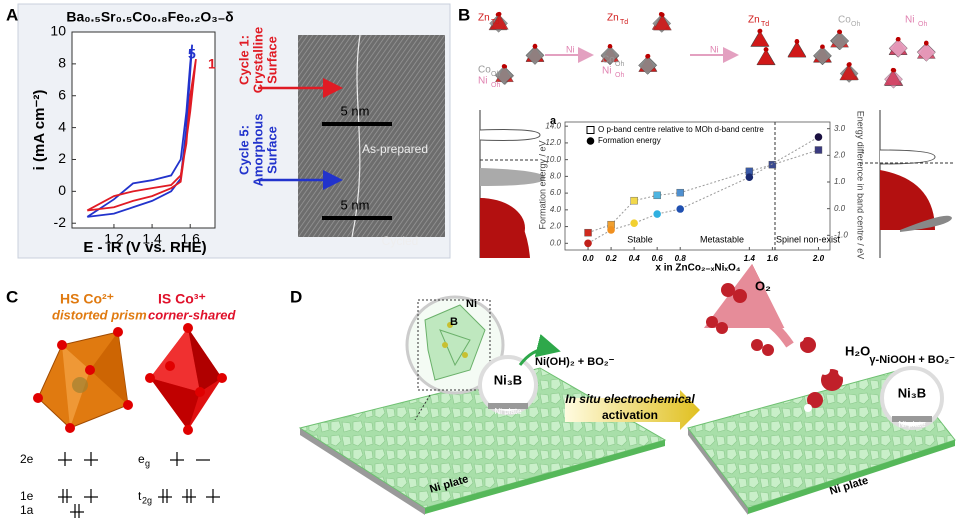 The width and height of the screenshot is (959, 531). Describe the element at coordinates (87, 299) in the screenshot. I see `title: HS Co²⁺` at that location.